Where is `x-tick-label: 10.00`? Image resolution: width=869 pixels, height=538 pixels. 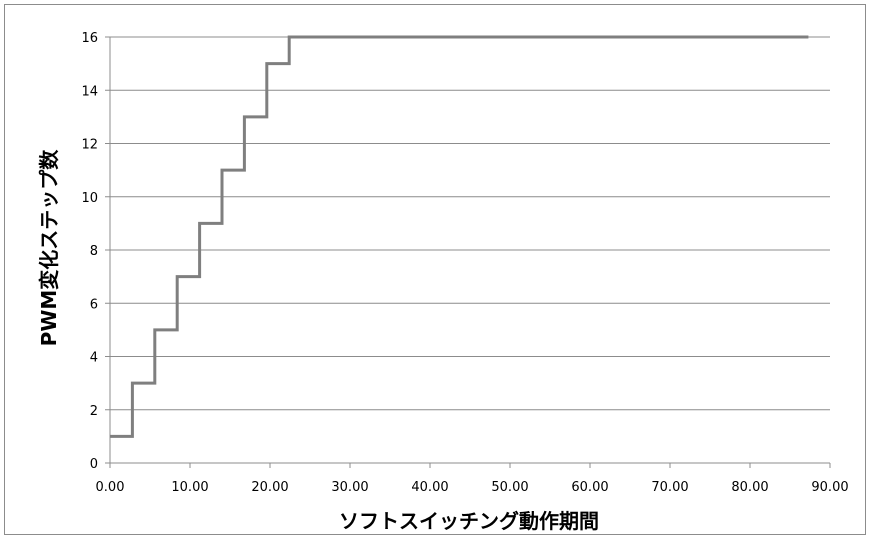
x-tick-label: 10.00 is located at coordinates (189, 487).